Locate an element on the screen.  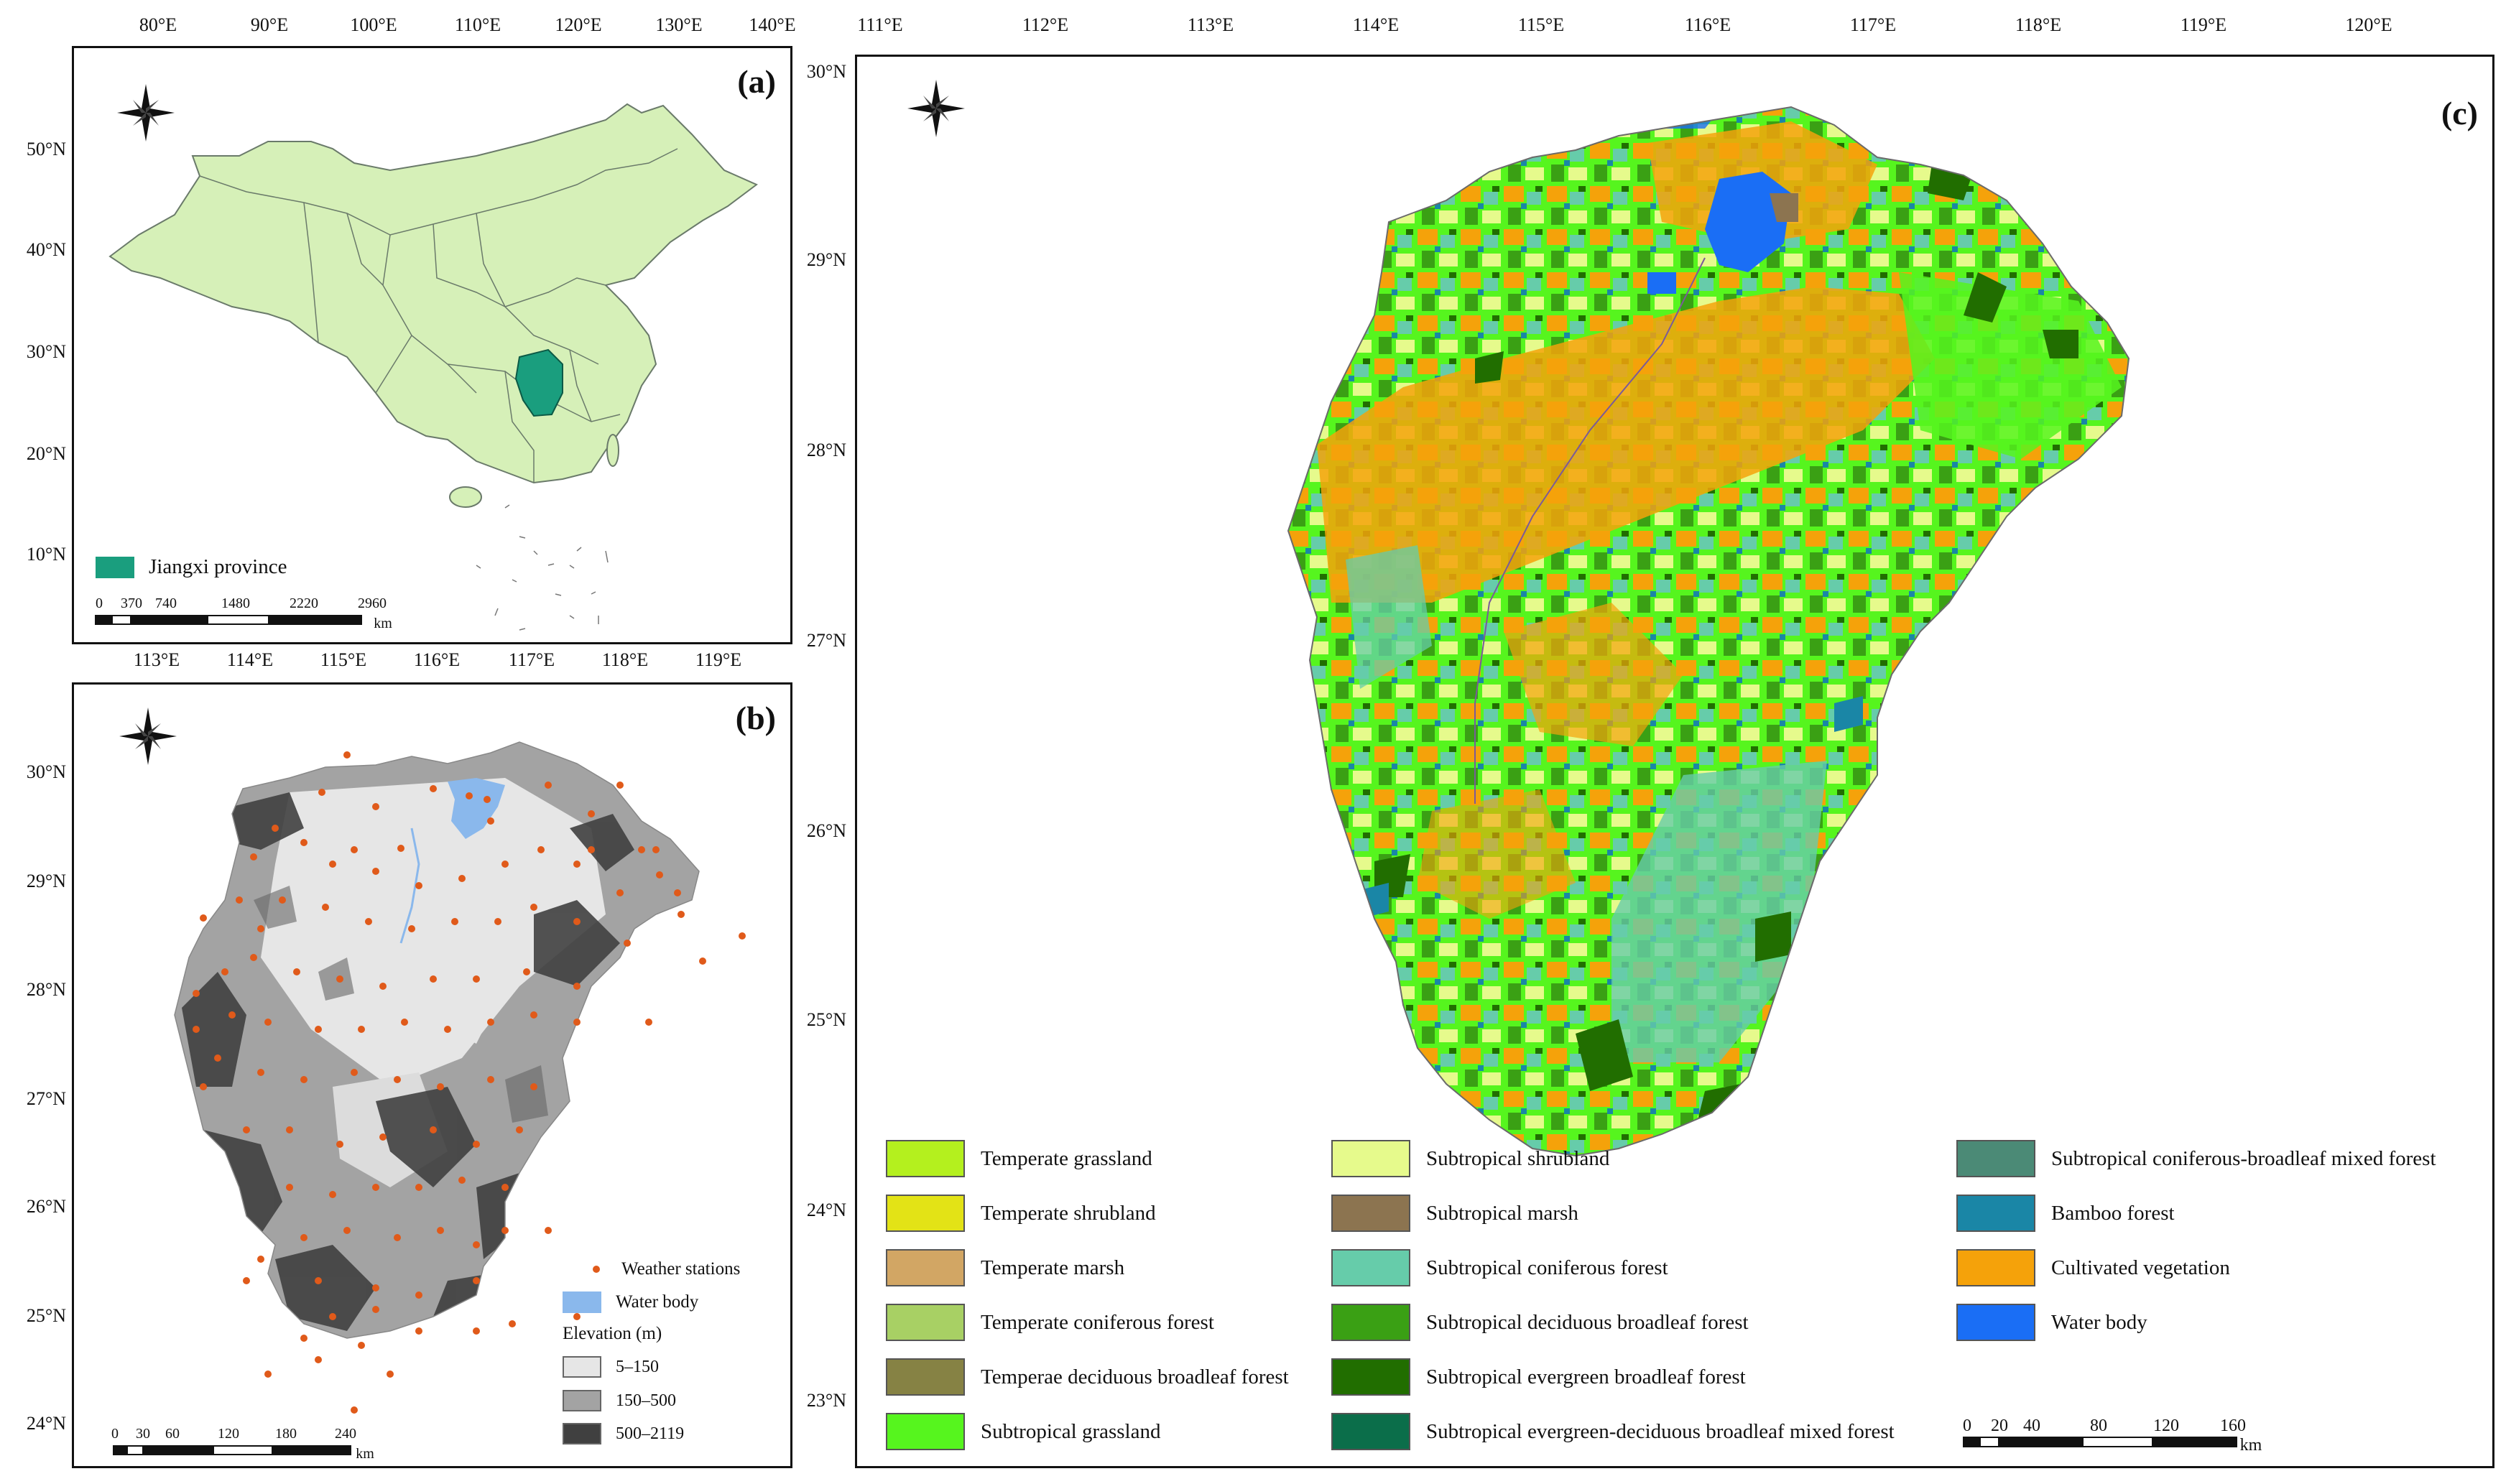
scale-tick: 2960 is located at coordinates (372, 603).